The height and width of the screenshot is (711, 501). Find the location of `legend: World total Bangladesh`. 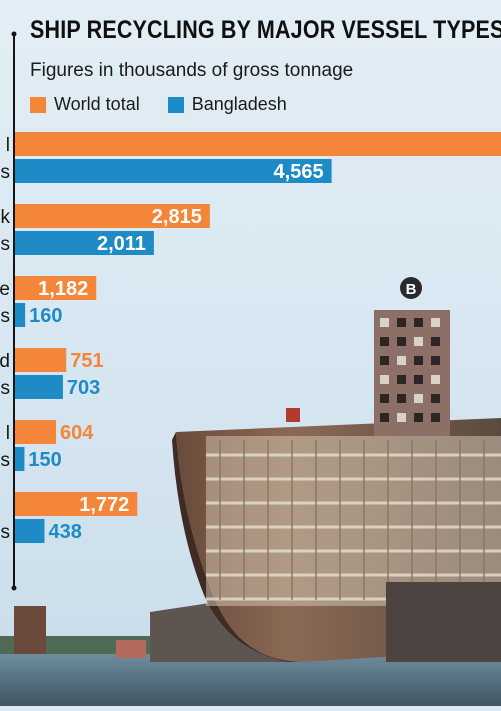

legend: World total Bangladesh is located at coordinates (172, 104).